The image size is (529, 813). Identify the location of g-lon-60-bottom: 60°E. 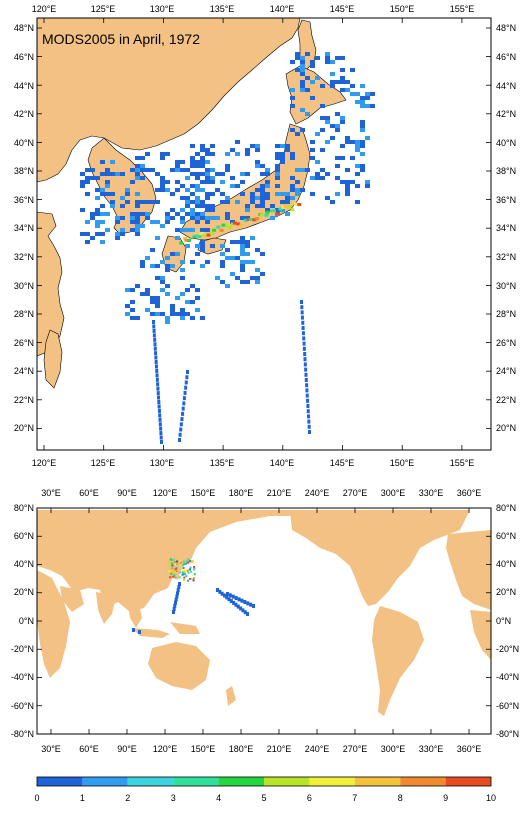
(89, 749).